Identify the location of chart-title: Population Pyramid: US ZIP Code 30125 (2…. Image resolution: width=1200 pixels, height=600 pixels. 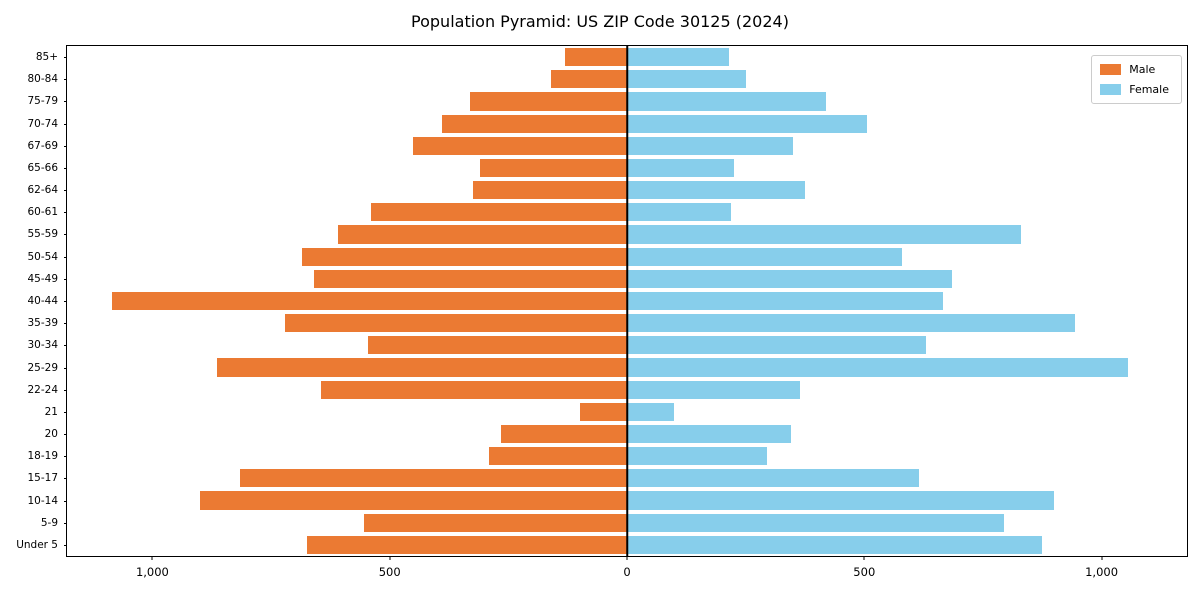
(600, 21).